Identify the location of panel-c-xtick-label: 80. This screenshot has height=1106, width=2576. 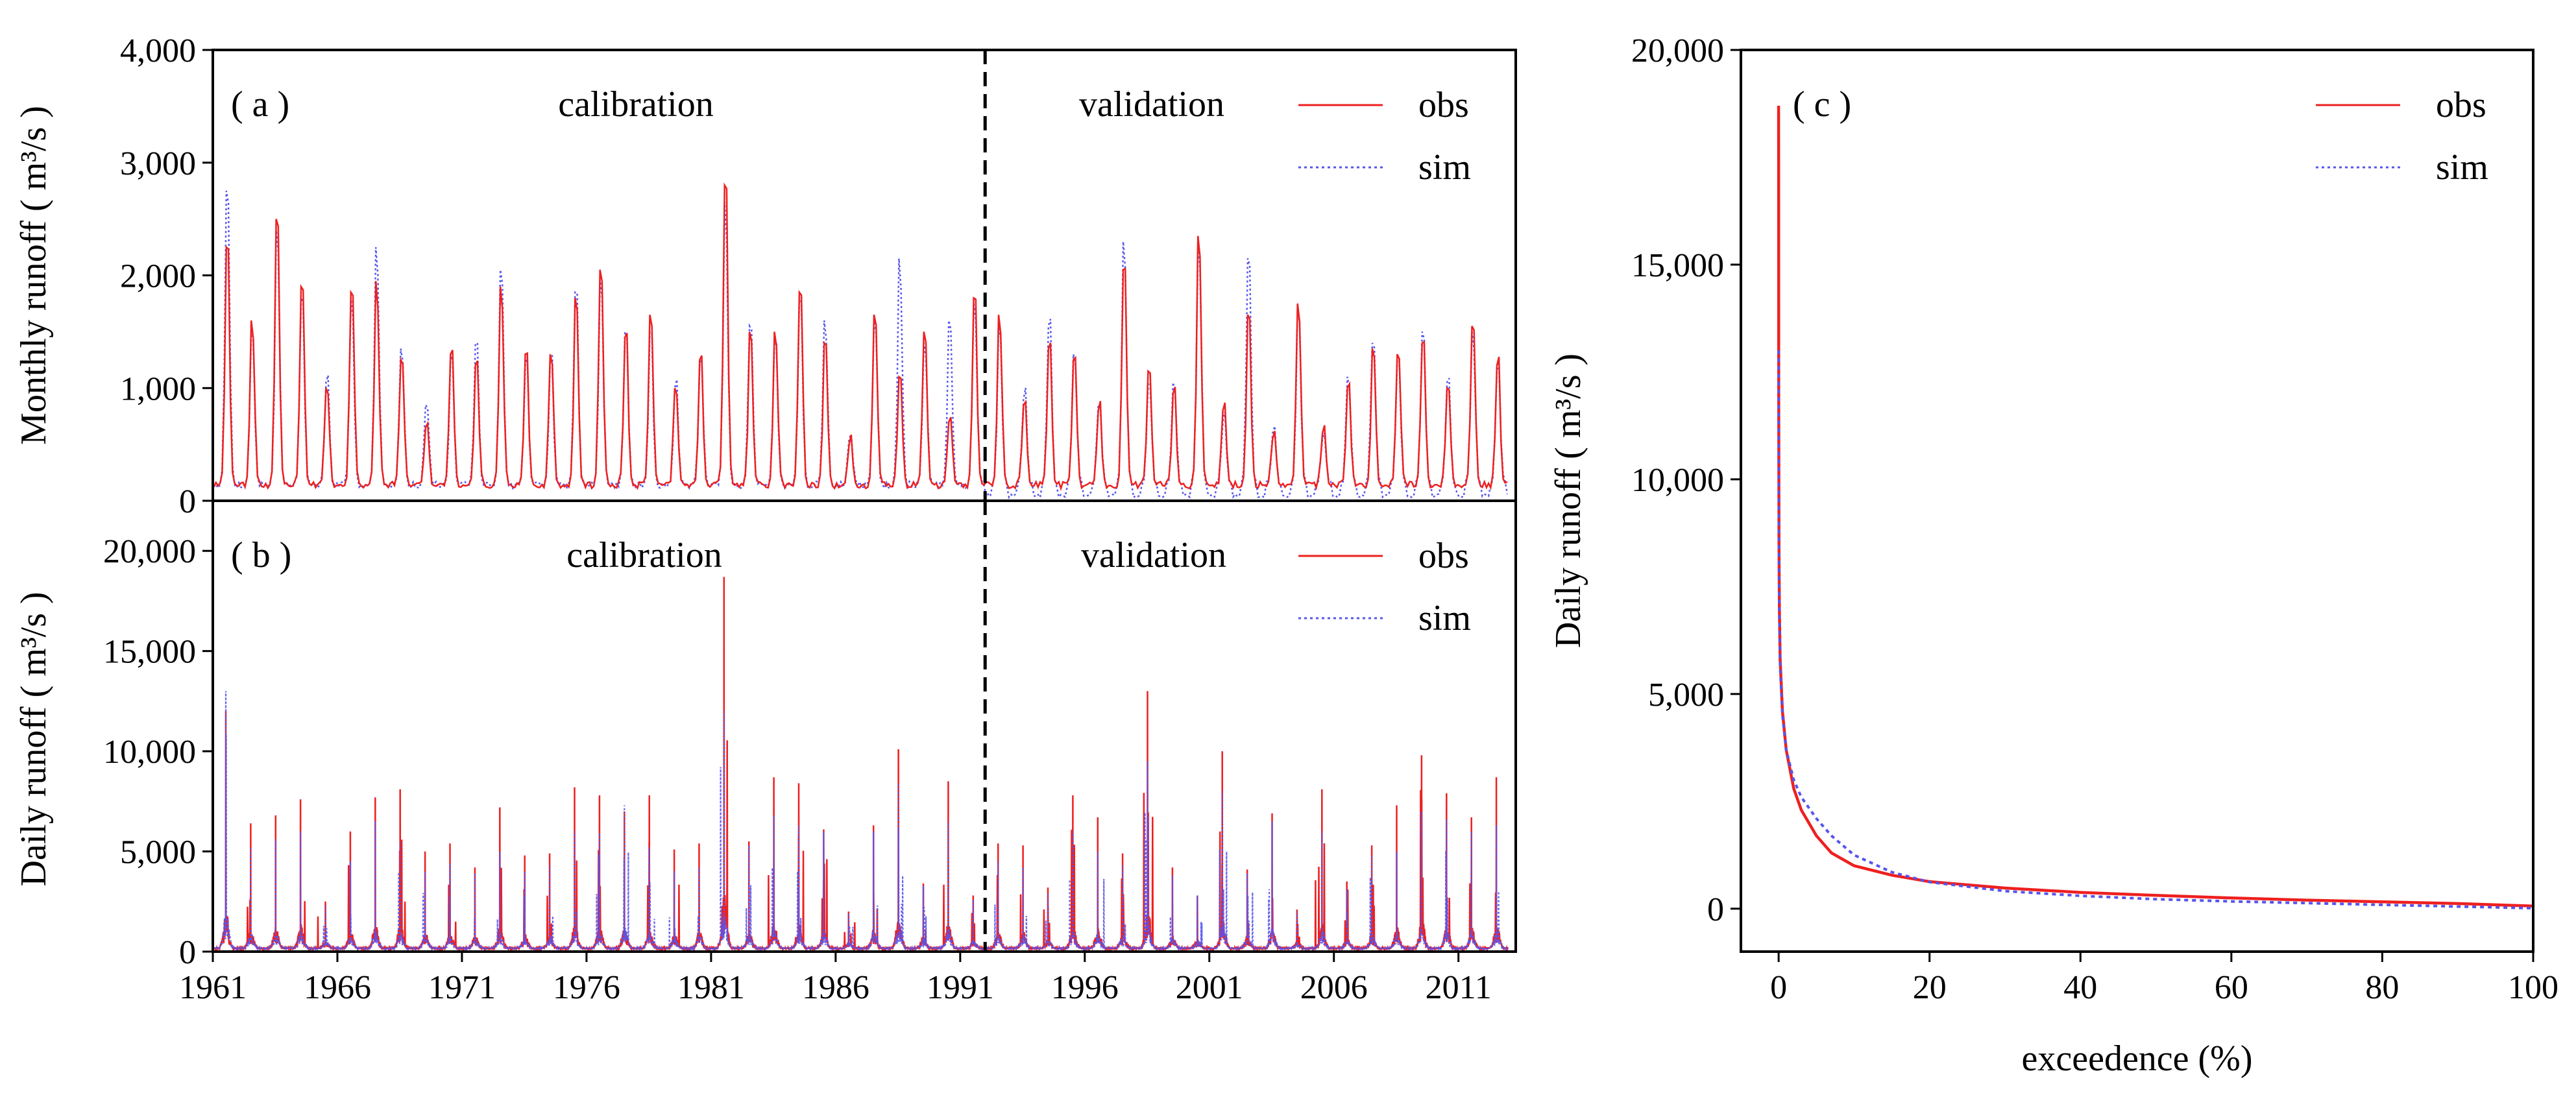
(2382, 988).